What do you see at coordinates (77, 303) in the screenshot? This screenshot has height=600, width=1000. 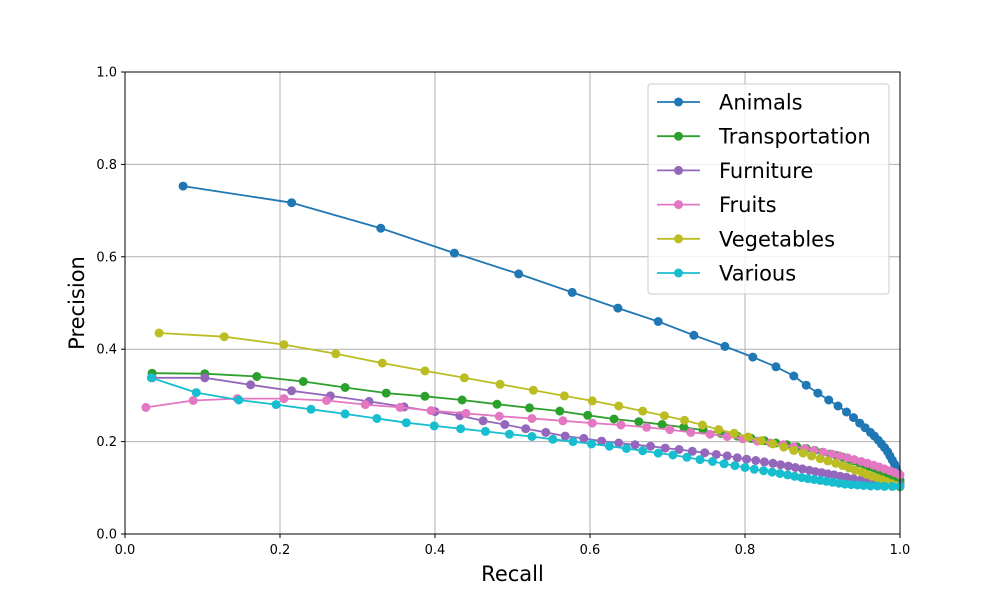 I see `y-axis-label: Precision` at bounding box center [77, 303].